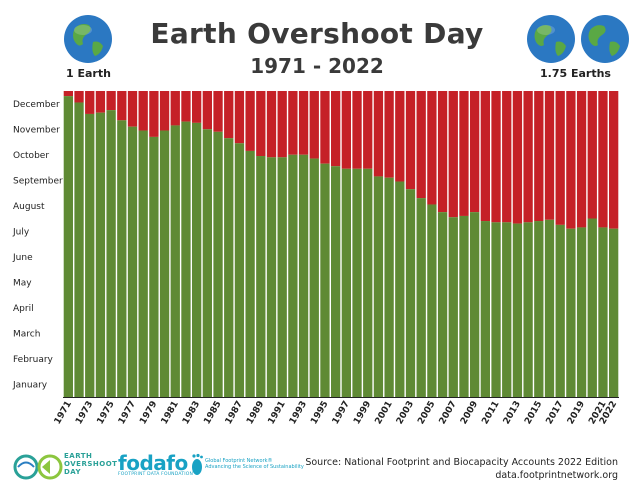  I want to click on year-tick-label: 1999, so click(362, 413).